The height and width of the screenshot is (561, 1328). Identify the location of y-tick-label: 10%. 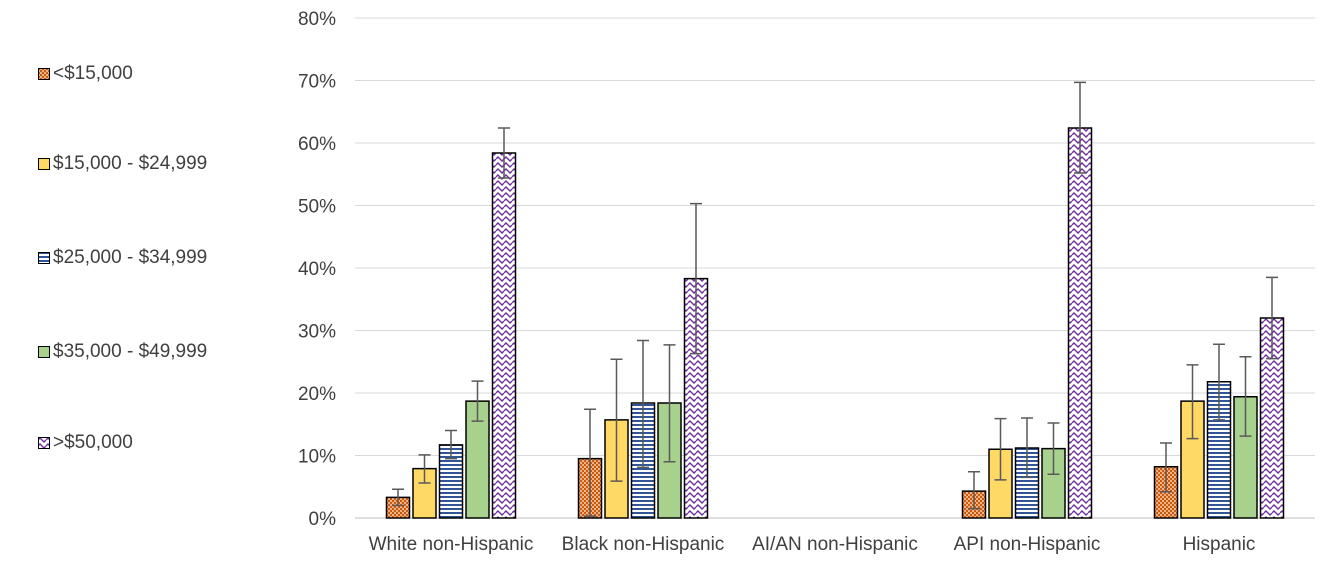
(317, 457).